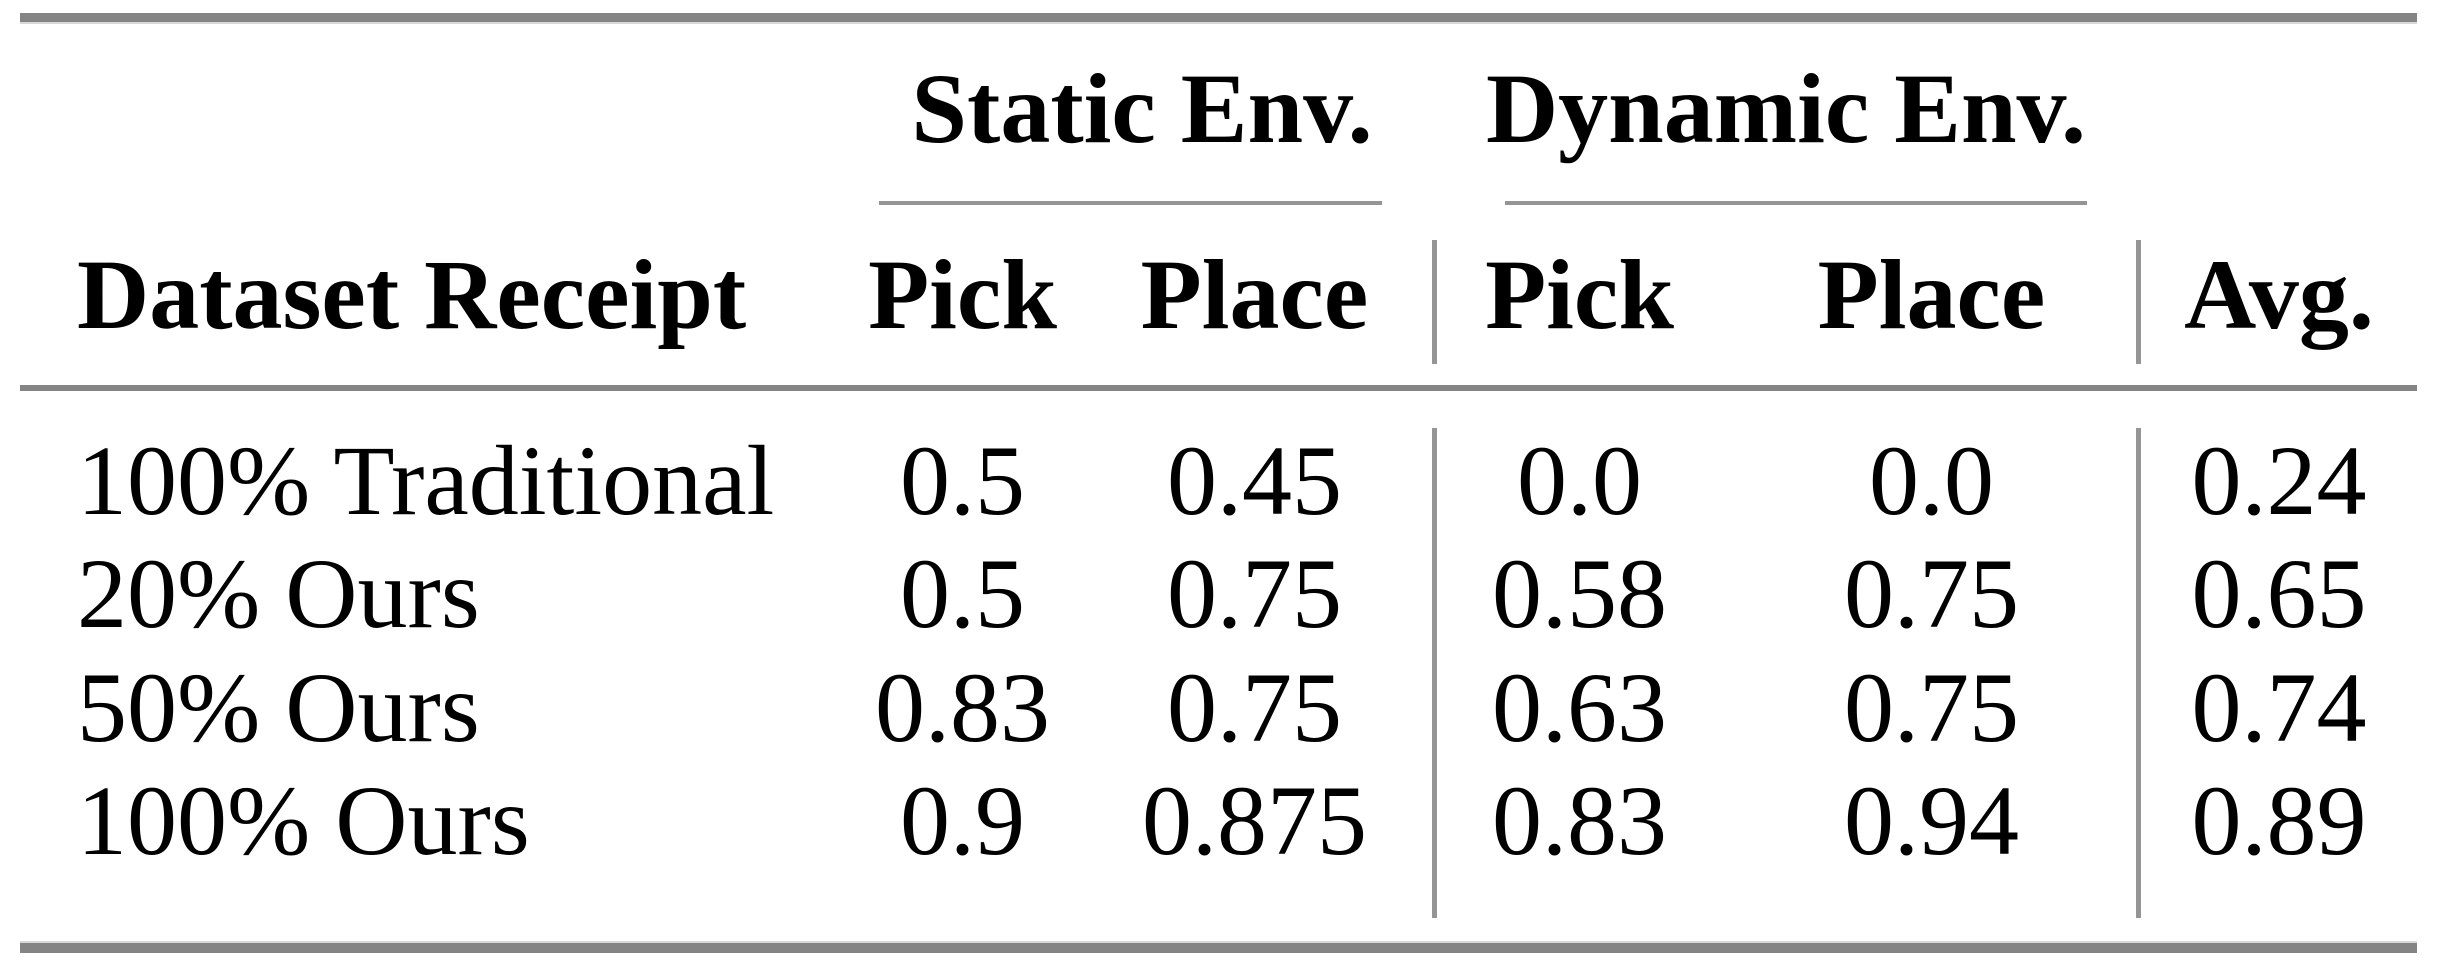 This screenshot has width=2440, height=966. What do you see at coordinates (2279, 480) in the screenshot?
I see `value-cell: 0.24` at bounding box center [2279, 480].